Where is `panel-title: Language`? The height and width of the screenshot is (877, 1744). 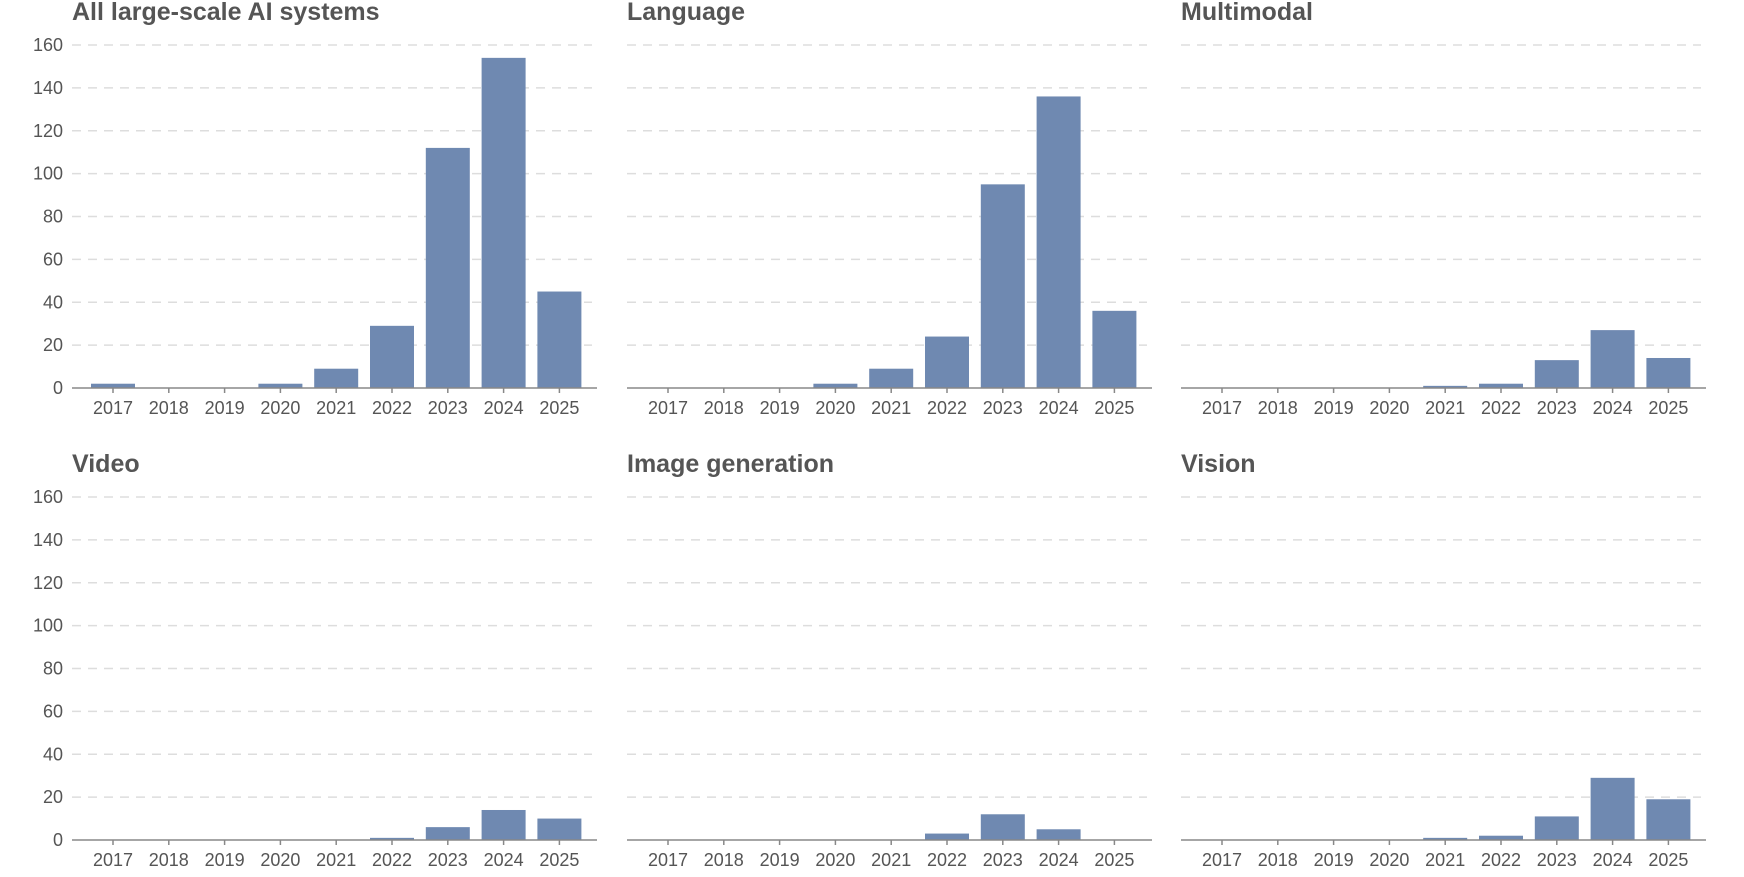
panel-title: Language is located at coordinates (686, 13).